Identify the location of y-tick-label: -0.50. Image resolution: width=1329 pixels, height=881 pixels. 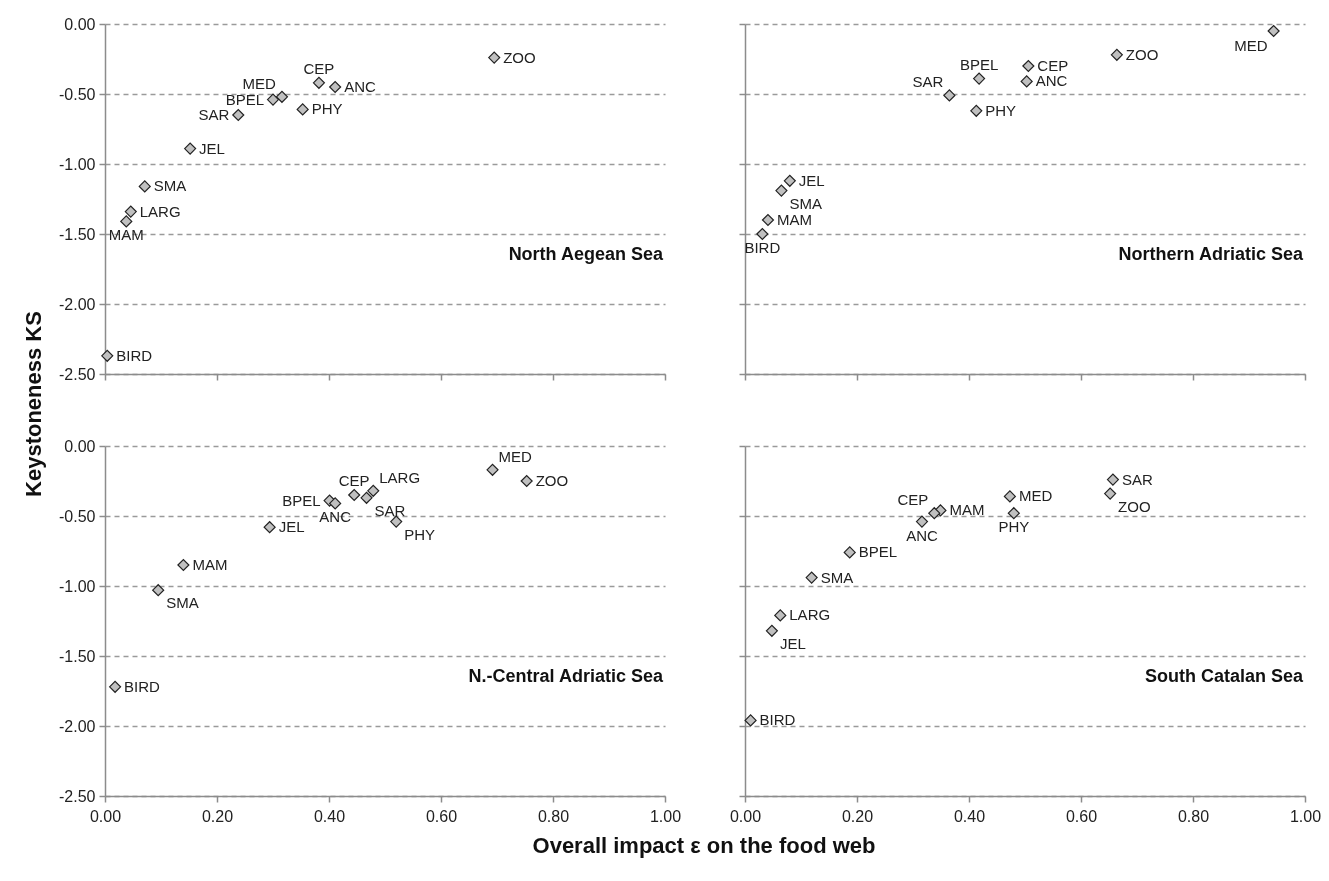
(77, 516).